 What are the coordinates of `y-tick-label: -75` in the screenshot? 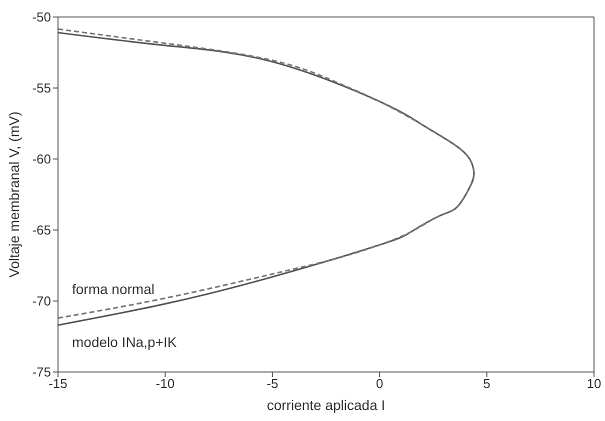 It's located at (41, 372).